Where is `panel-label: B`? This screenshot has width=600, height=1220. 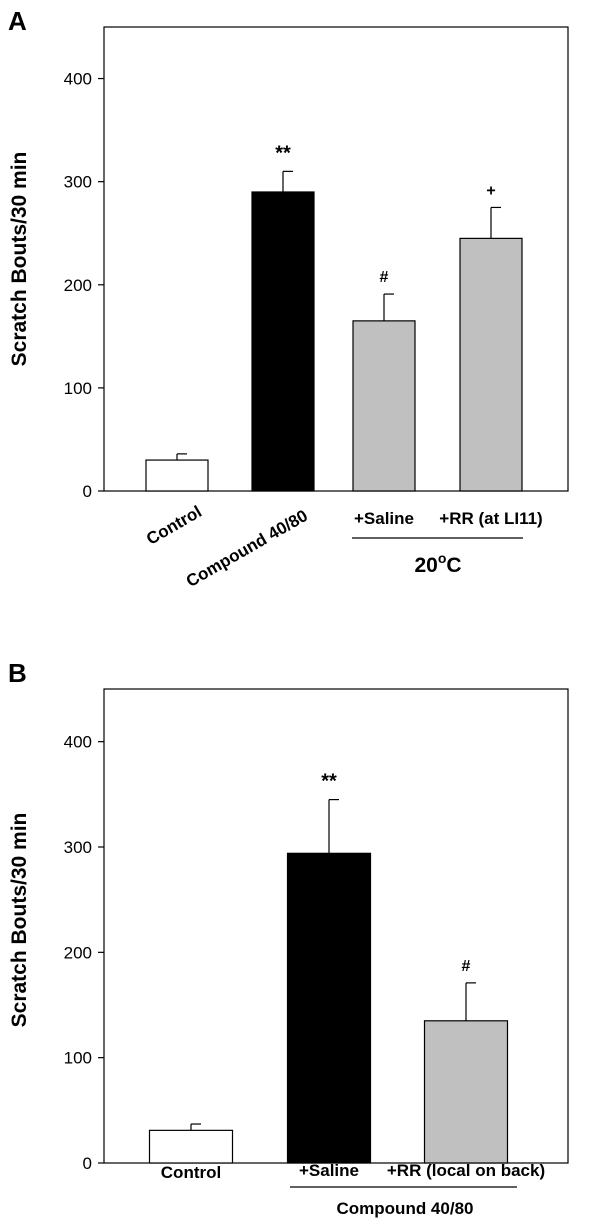
panel-label: B is located at coordinates (17, 673).